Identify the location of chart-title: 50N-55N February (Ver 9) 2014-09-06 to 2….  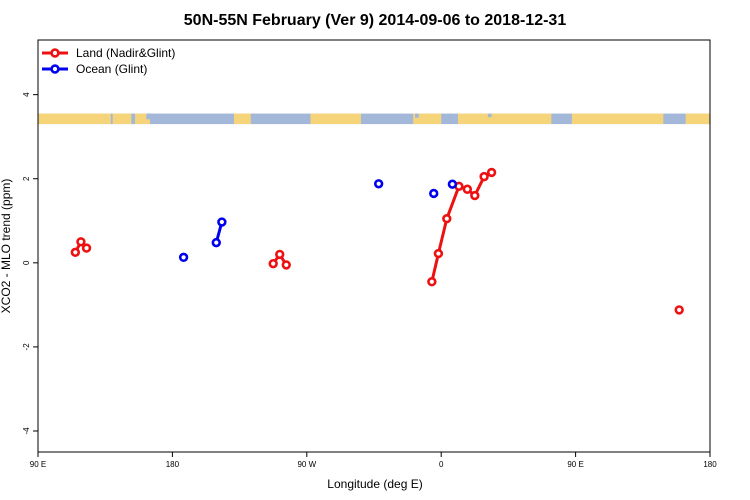
(375, 20).